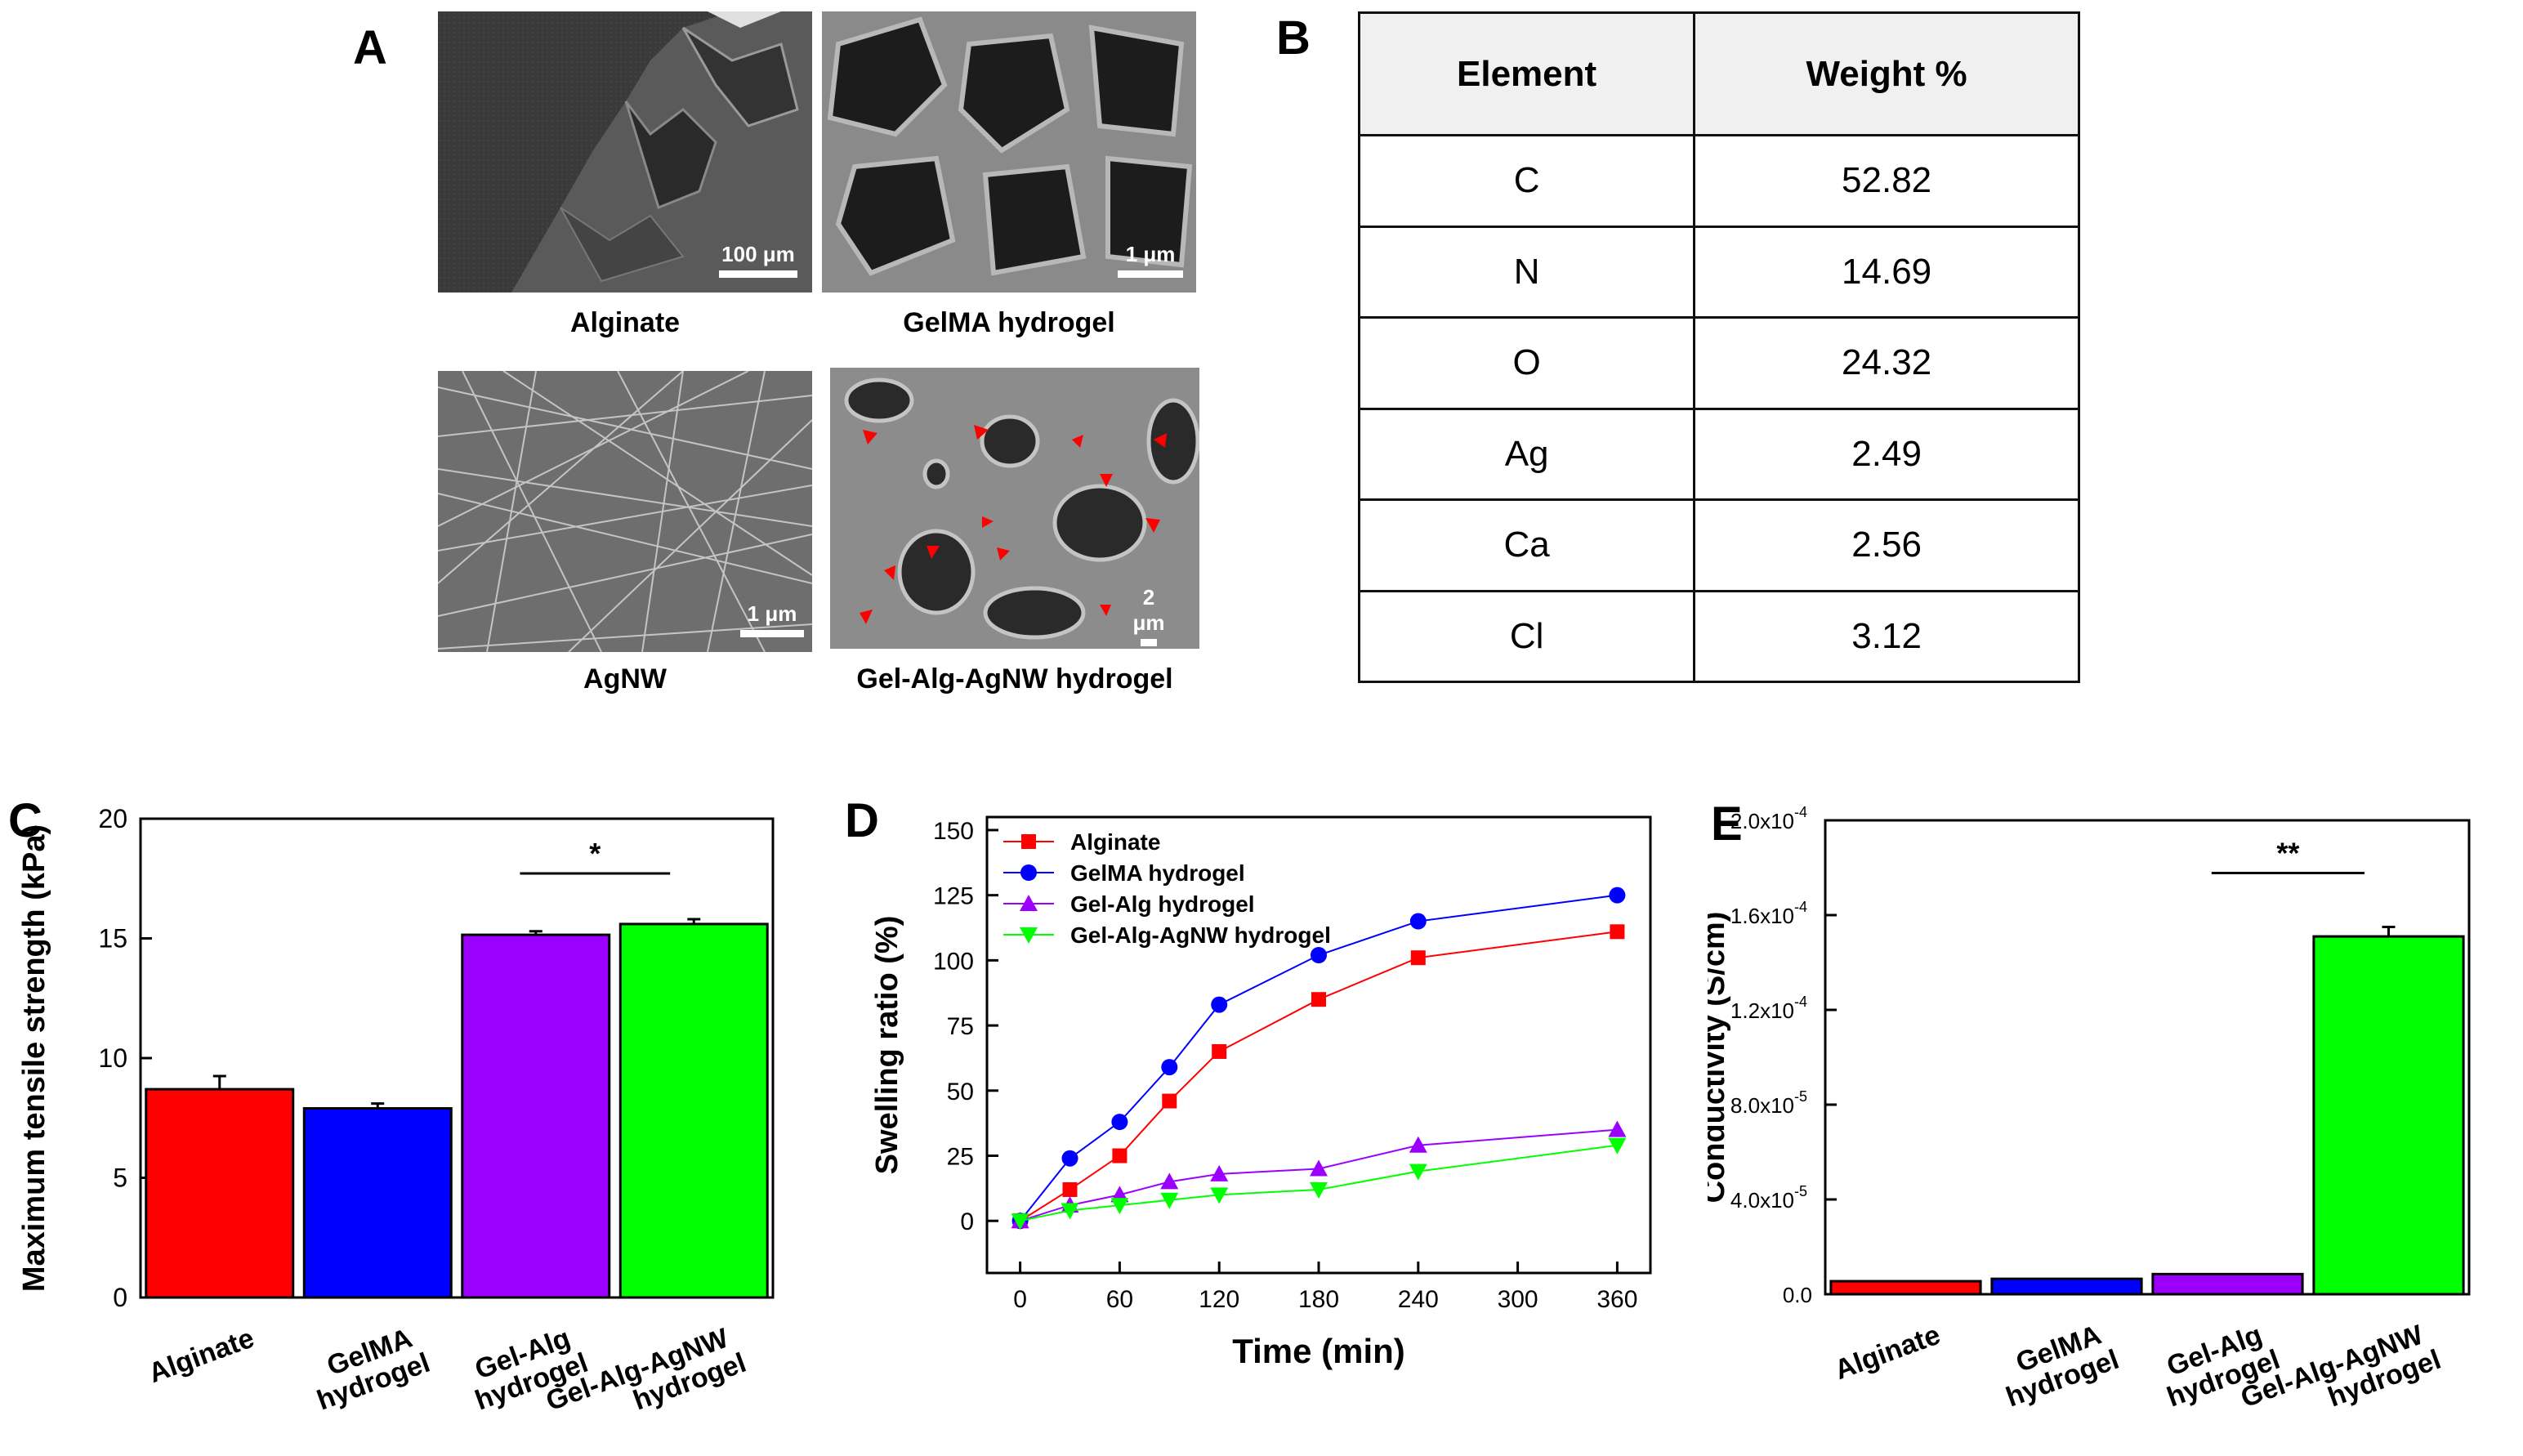 This screenshot has height=1456, width=2523. What do you see at coordinates (1886, 272) in the screenshot?
I see `weight-cell: 14.69` at bounding box center [1886, 272].